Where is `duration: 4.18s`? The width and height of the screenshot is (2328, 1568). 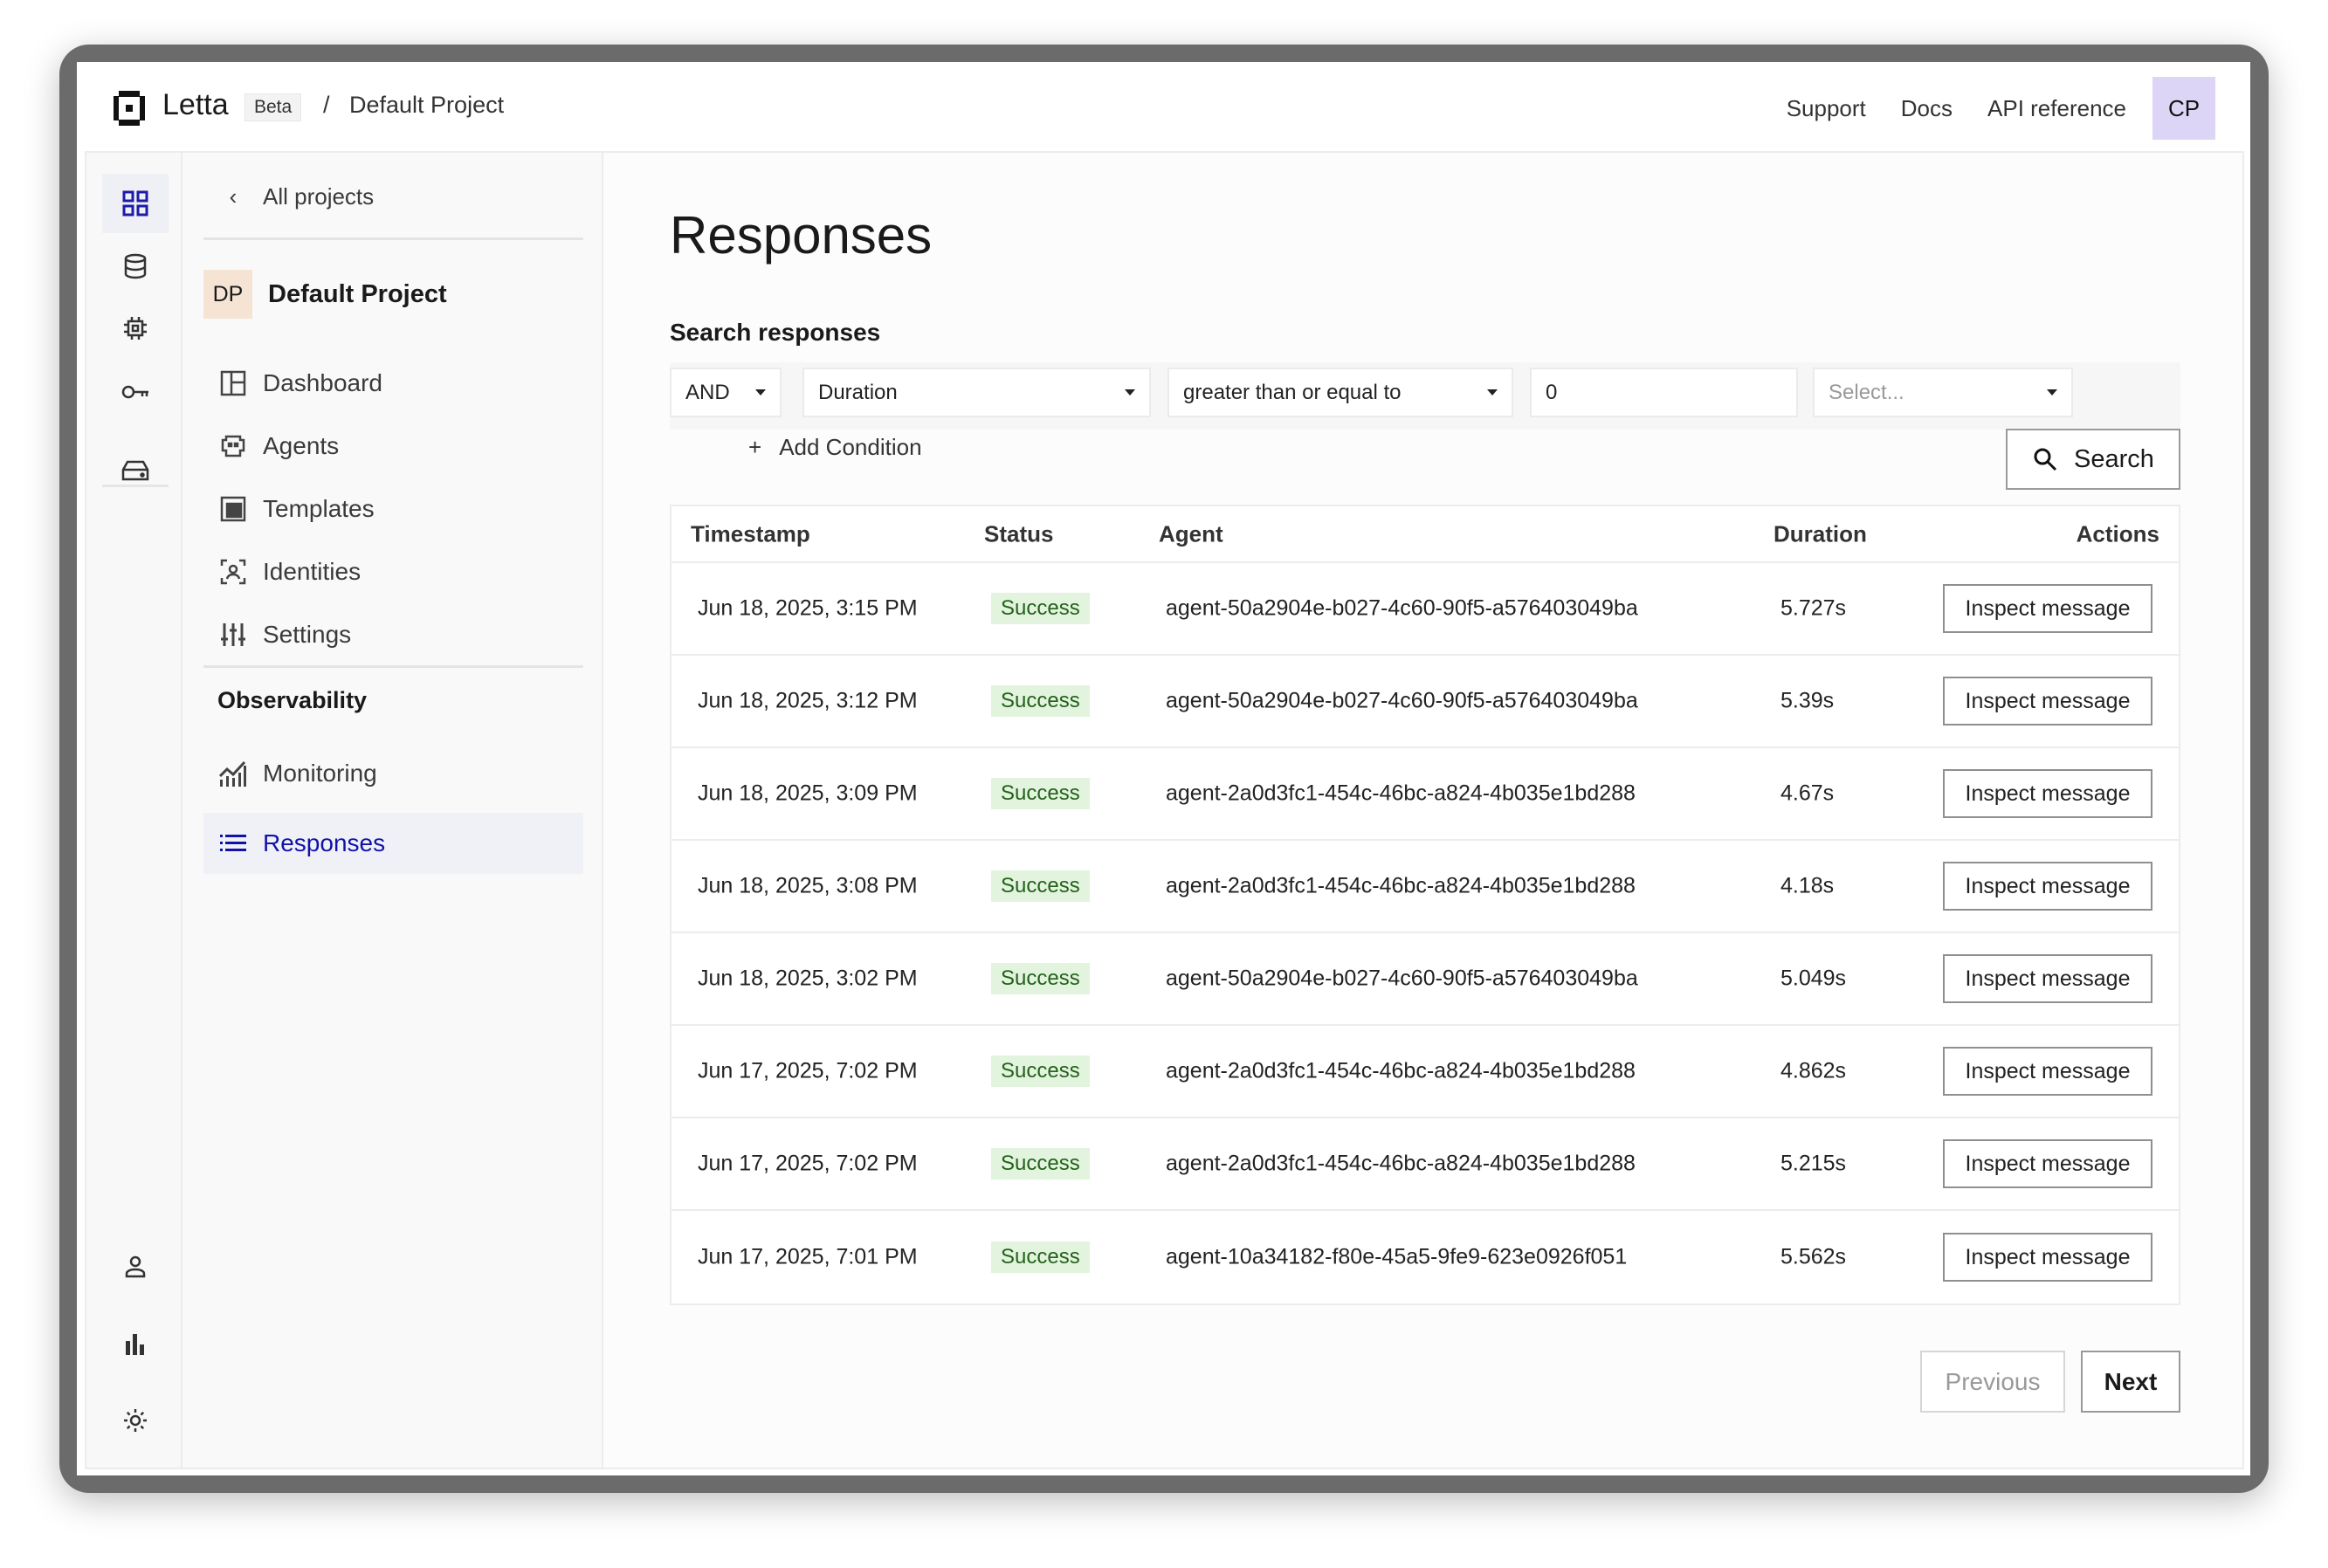
duration: 4.18s is located at coordinates (1807, 885).